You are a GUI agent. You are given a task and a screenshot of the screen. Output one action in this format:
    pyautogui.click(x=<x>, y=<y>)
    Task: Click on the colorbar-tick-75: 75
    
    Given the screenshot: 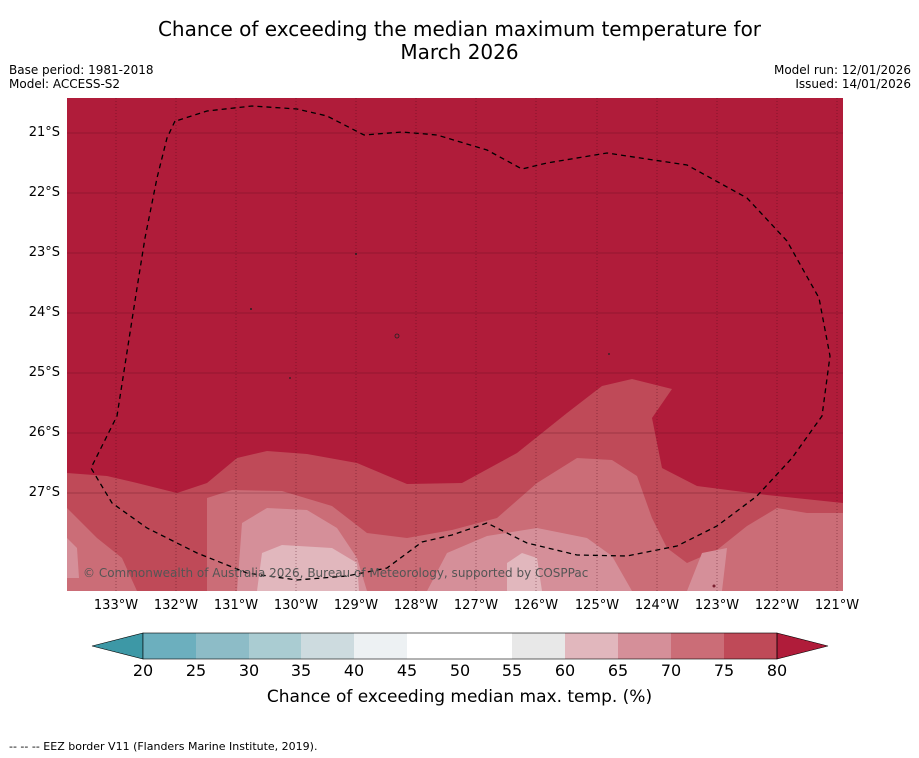 What is the action you would take?
    pyautogui.click(x=724, y=670)
    